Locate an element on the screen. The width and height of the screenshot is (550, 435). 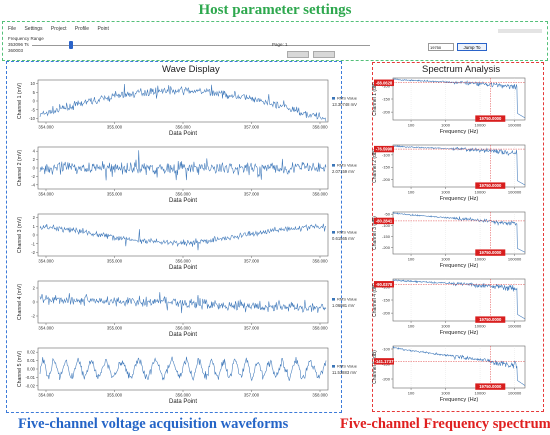
rms-value-channel-1: 13.30748 mV is located at coordinates (344, 104).